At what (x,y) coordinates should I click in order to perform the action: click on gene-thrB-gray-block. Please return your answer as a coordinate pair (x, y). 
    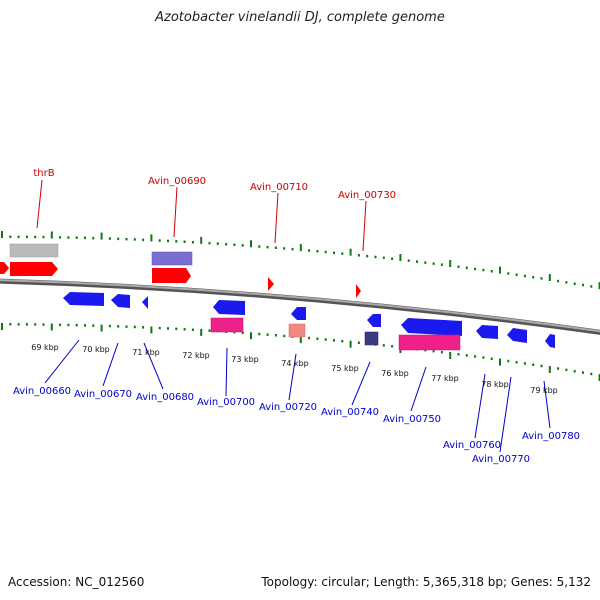
    Looking at the image, I should click on (34, 250).